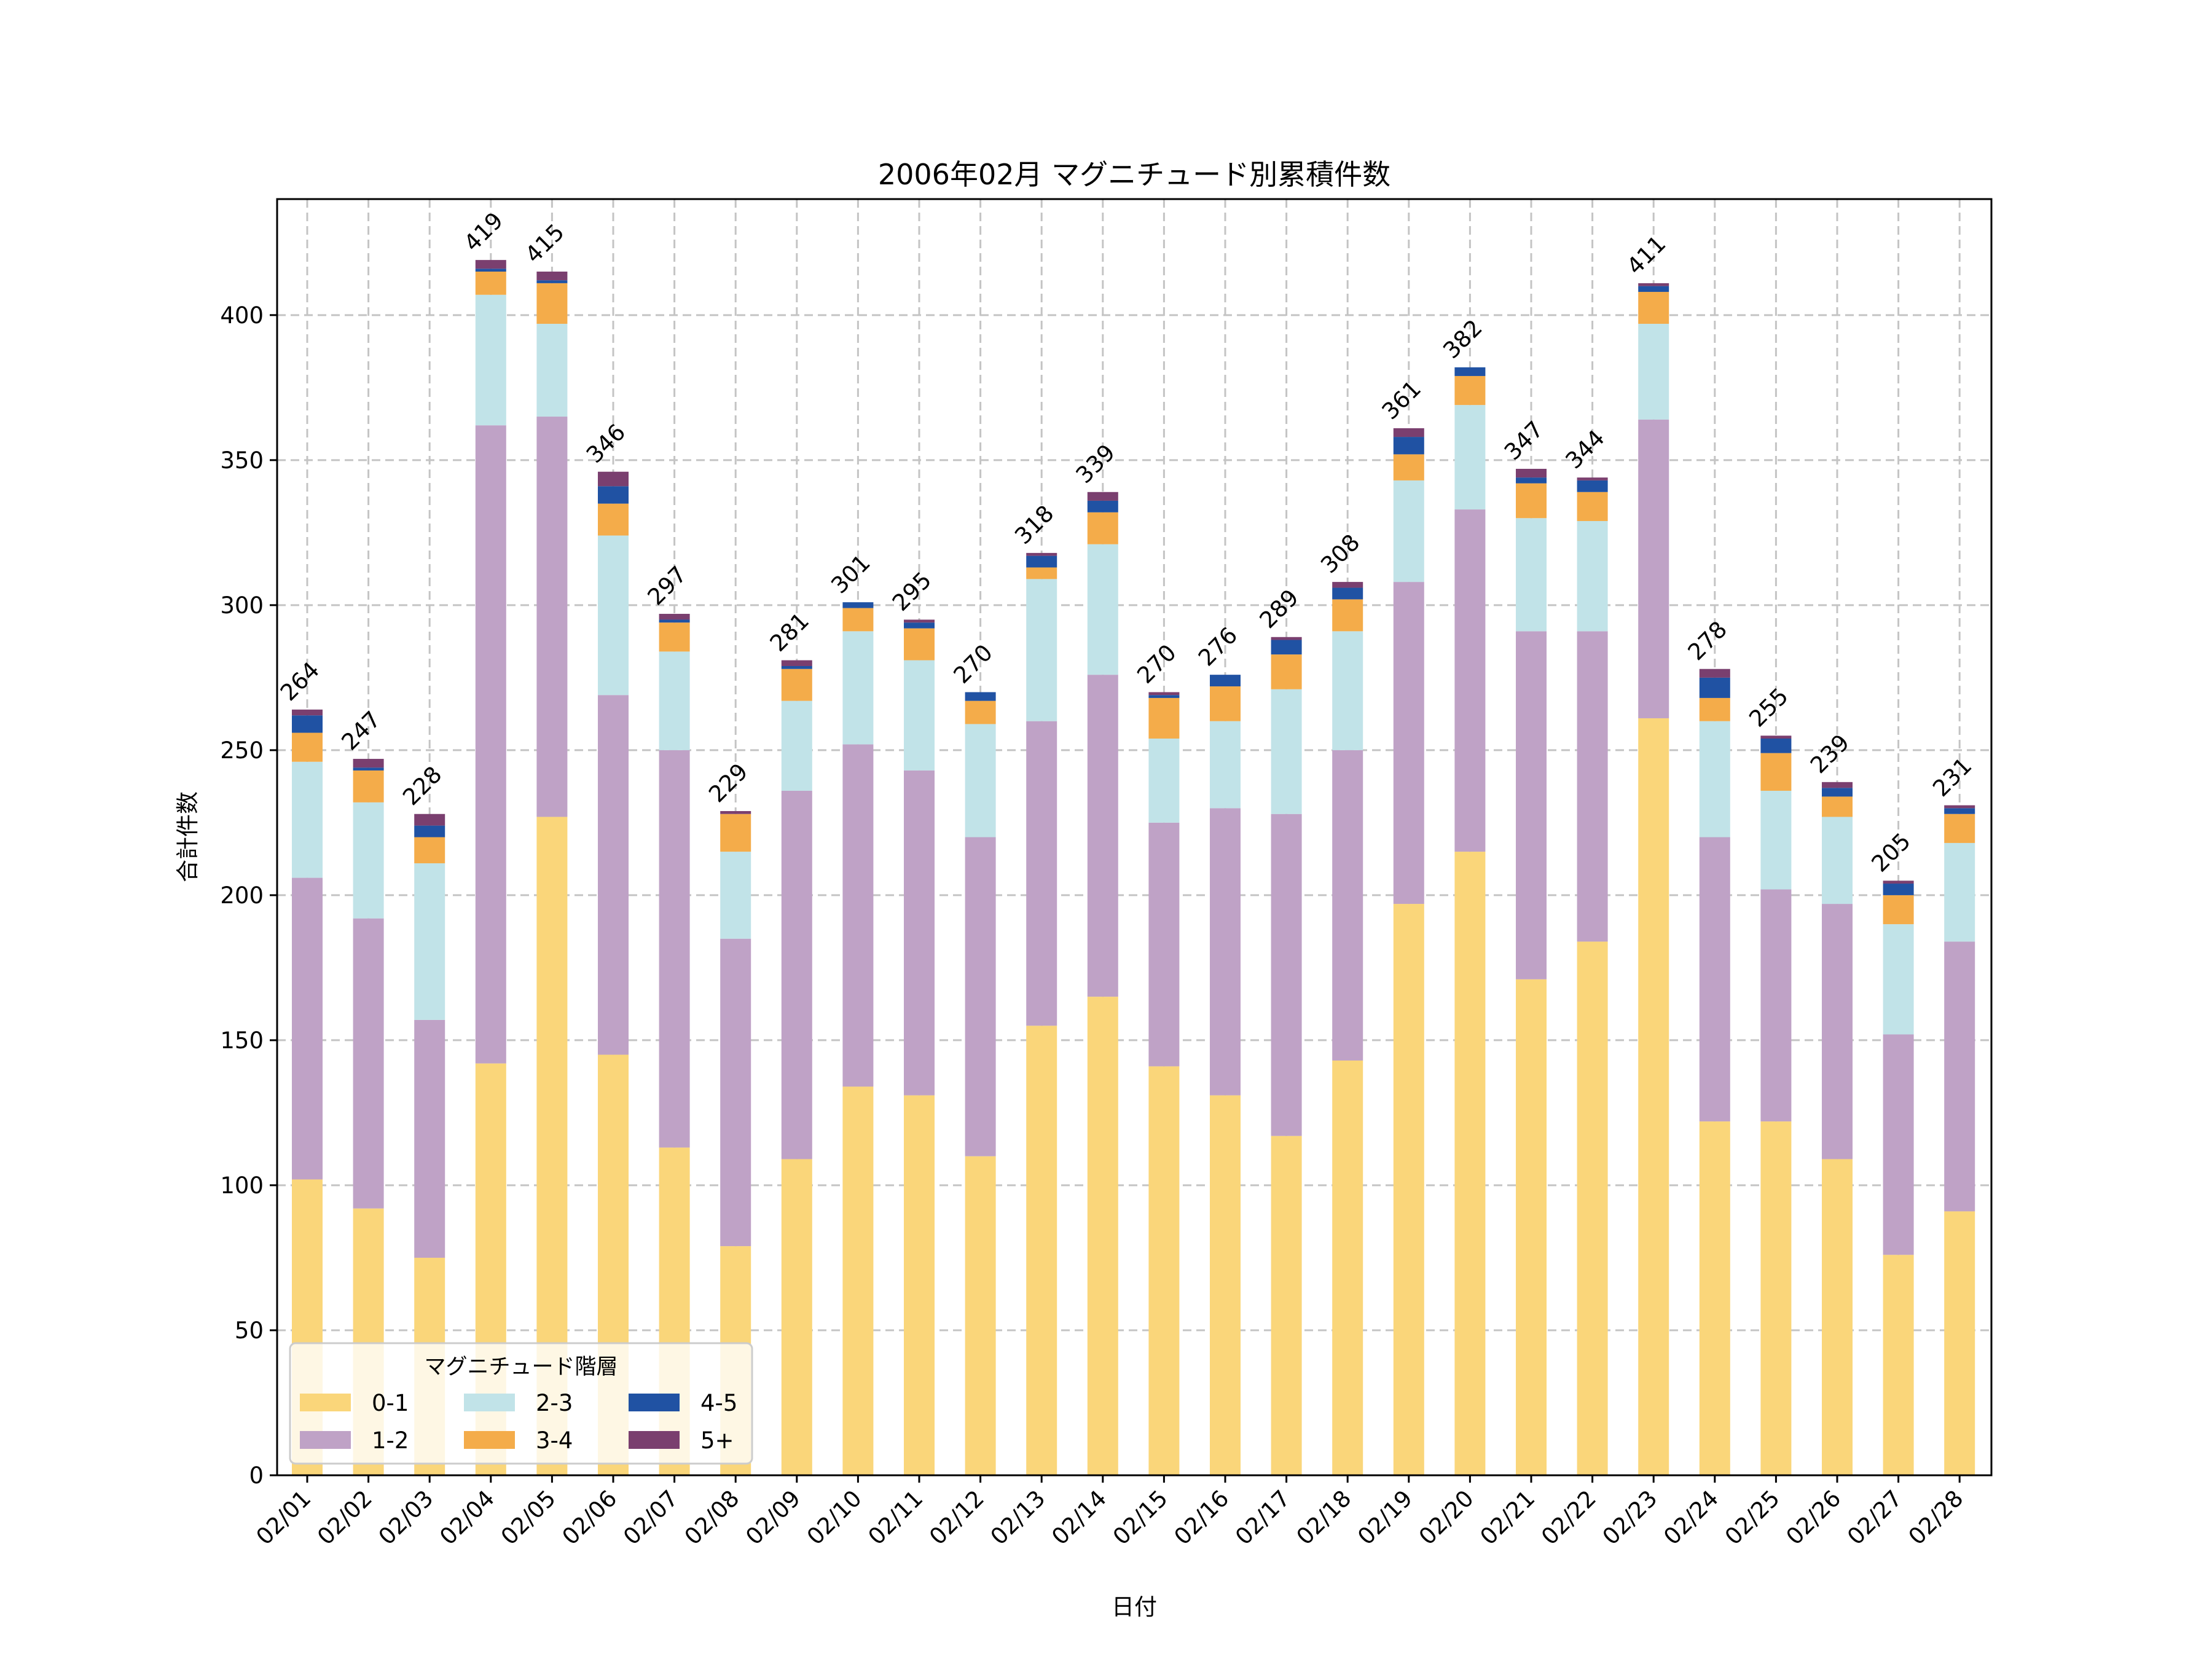 The width and height of the screenshot is (2212, 1659). I want to click on y-axis-ticks: 0 50 100 150 200 250 300 350 400, so click(248, 895).